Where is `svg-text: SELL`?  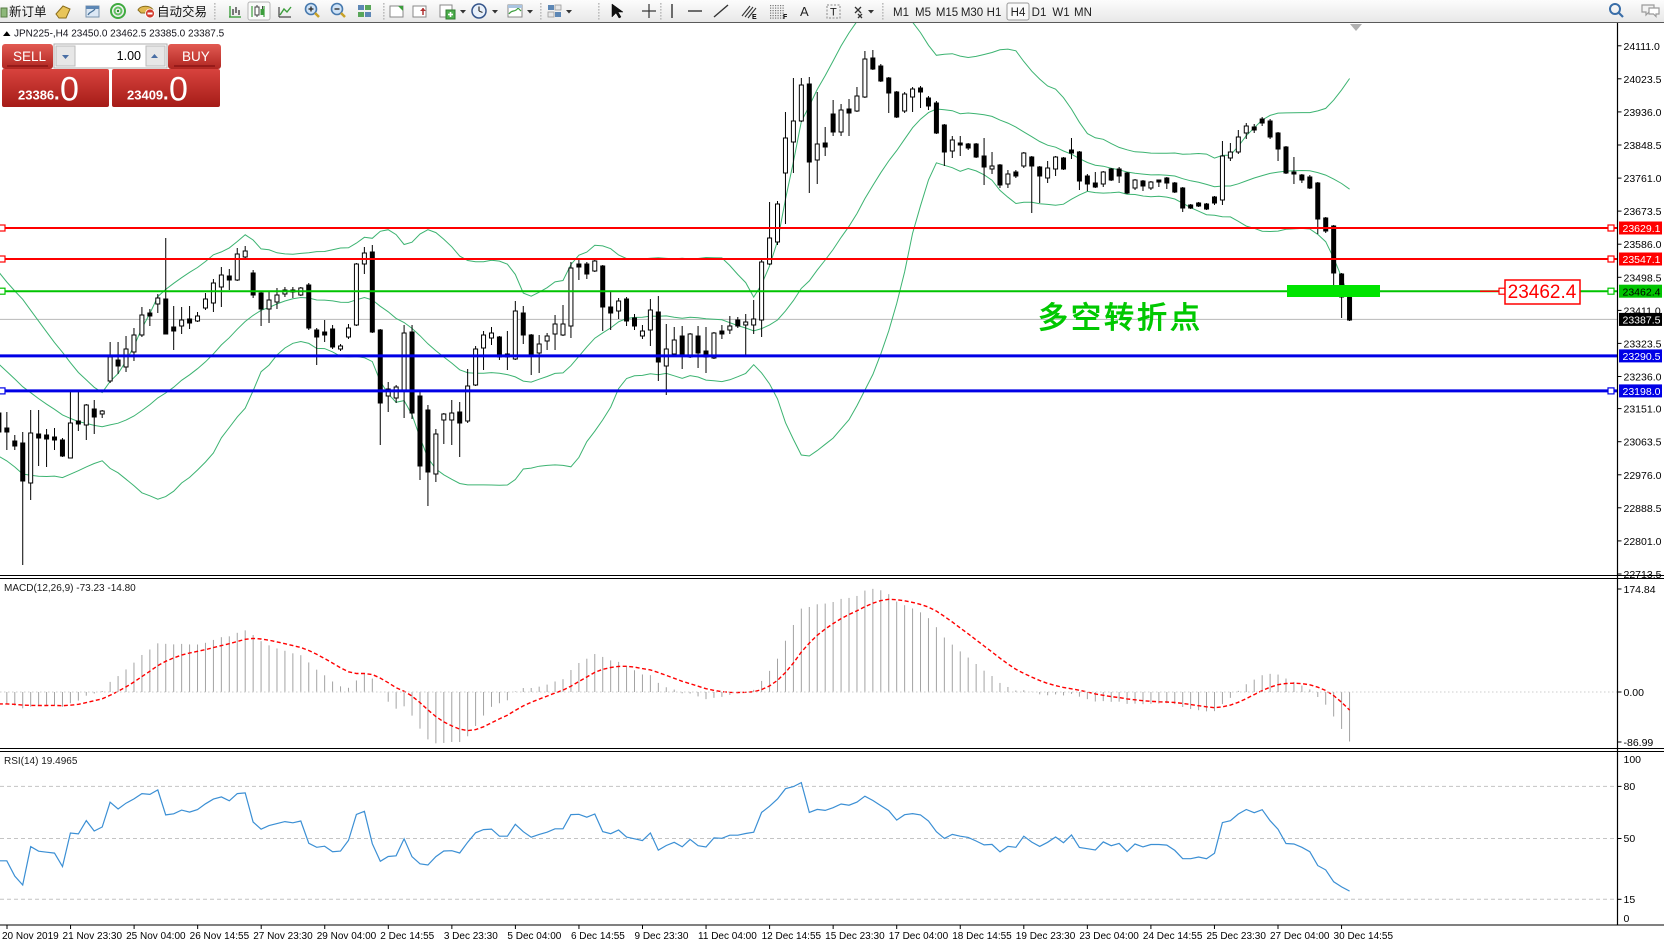 svg-text: SELL is located at coordinates (30, 56).